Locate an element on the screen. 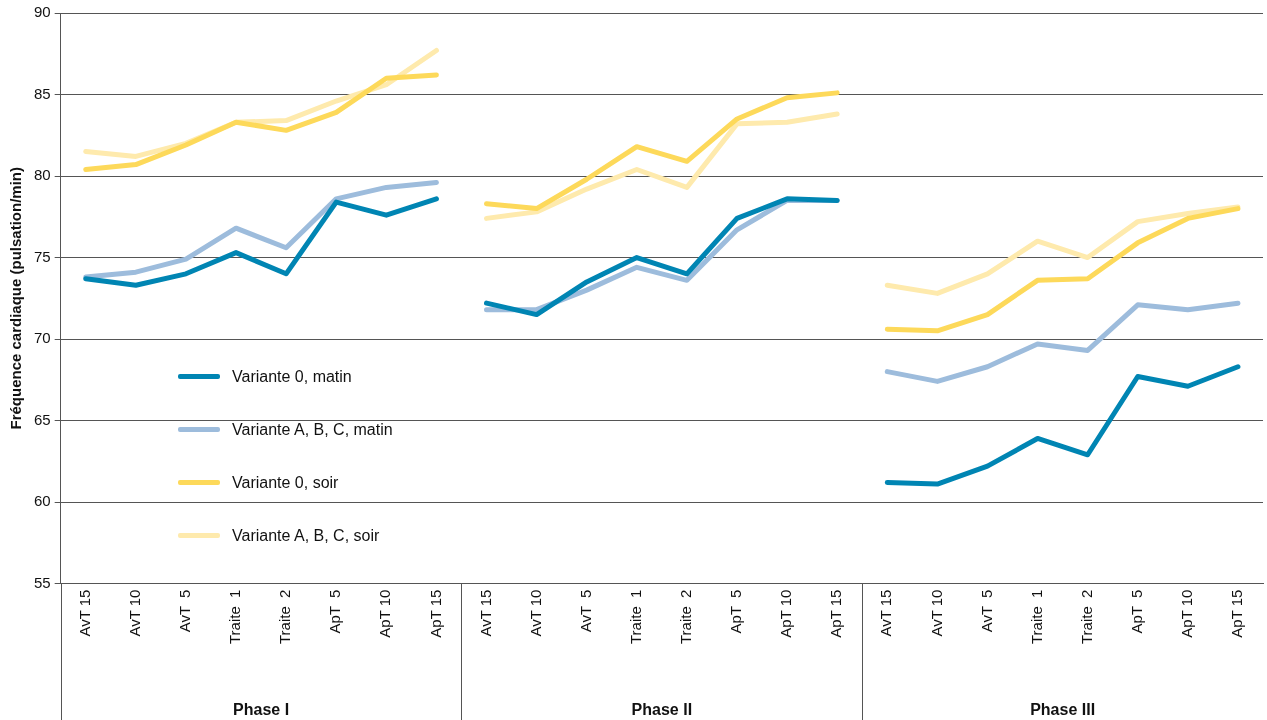 The height and width of the screenshot is (720, 1267). y-tick-label: 80 is located at coordinates (42, 175).